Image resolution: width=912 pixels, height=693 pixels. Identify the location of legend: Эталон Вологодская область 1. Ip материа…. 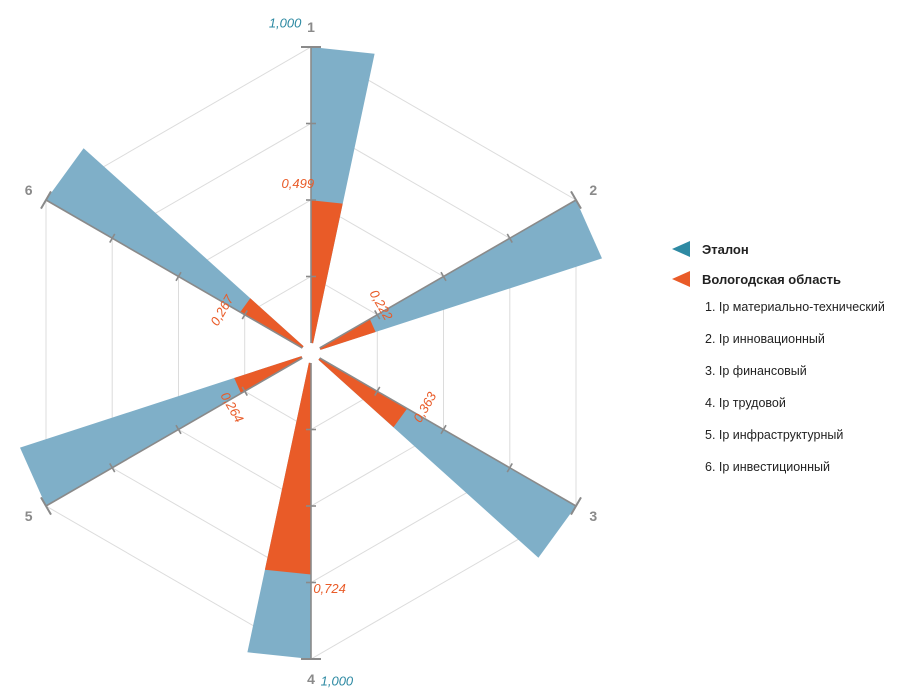
(778, 362).